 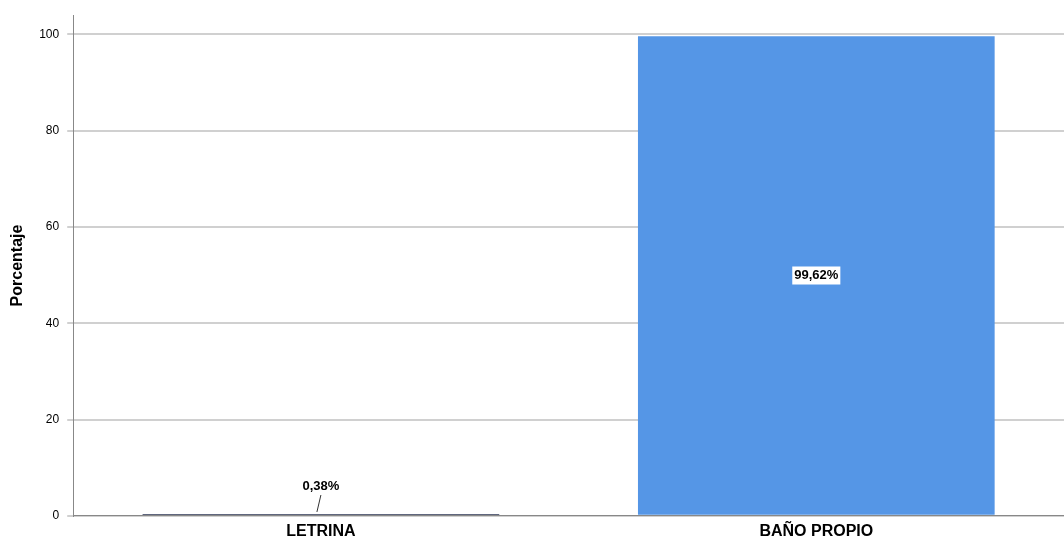 What do you see at coordinates (17, 265) in the screenshot?
I see `y-axis-title: Porcentaje` at bounding box center [17, 265].